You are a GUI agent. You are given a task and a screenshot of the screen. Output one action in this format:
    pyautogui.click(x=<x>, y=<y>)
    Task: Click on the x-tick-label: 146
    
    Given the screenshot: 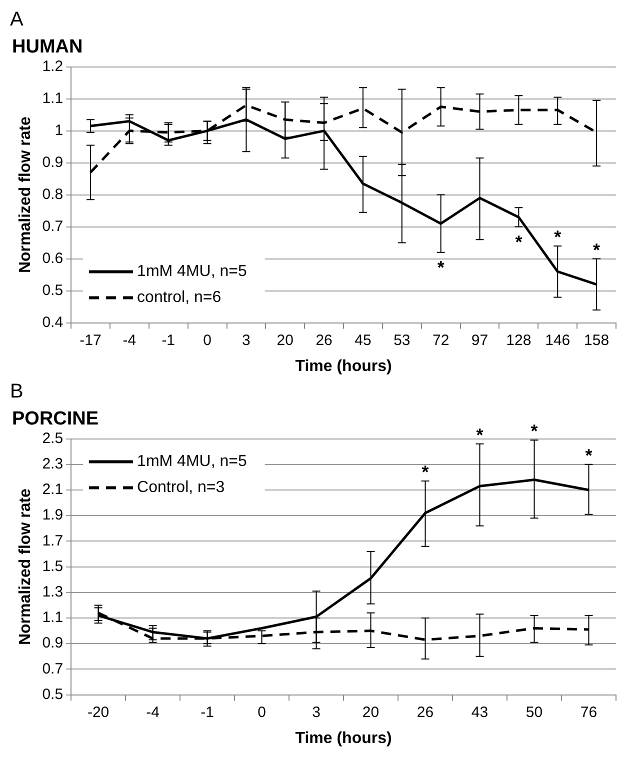 What is the action you would take?
    pyautogui.click(x=557, y=340)
    